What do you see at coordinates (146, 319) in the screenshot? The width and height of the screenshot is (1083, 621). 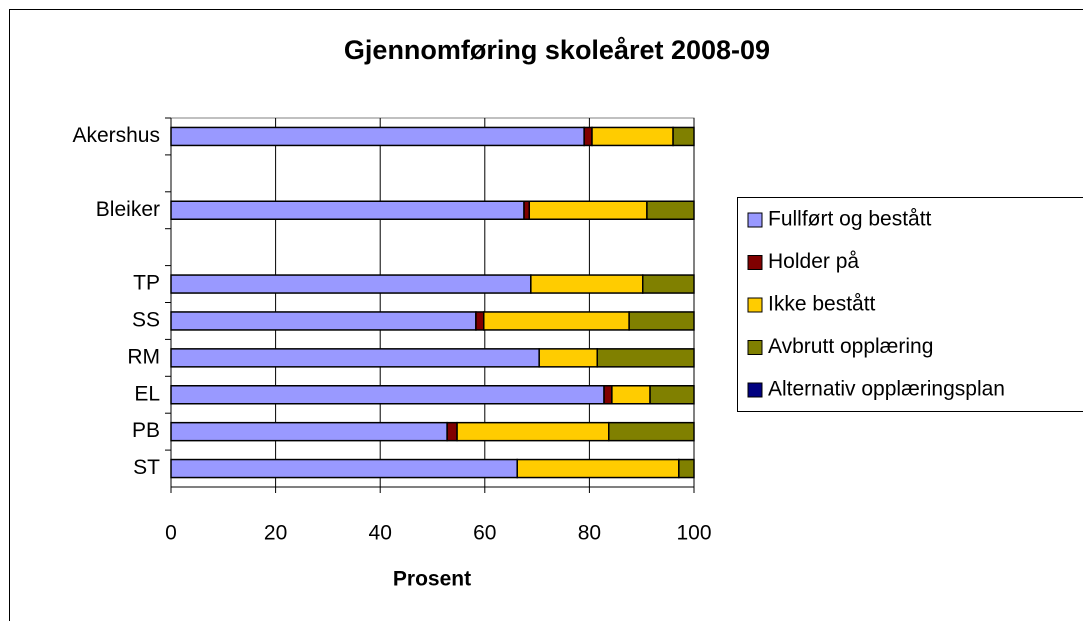 I see `y-tick-label: SS` at bounding box center [146, 319].